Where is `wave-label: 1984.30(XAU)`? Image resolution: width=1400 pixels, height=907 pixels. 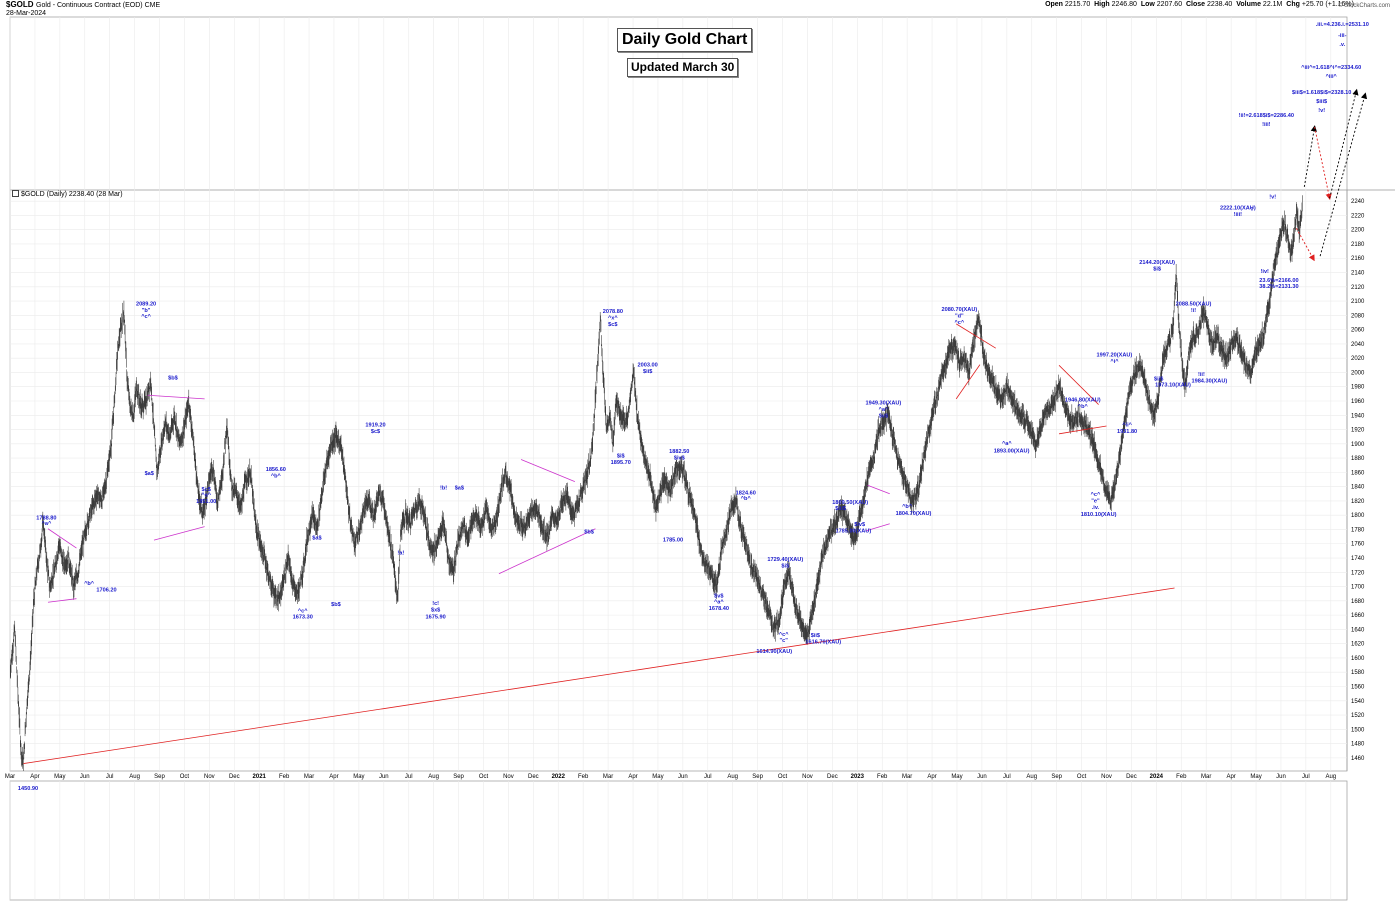 wave-label: 1984.30(XAU) is located at coordinates (1209, 381).